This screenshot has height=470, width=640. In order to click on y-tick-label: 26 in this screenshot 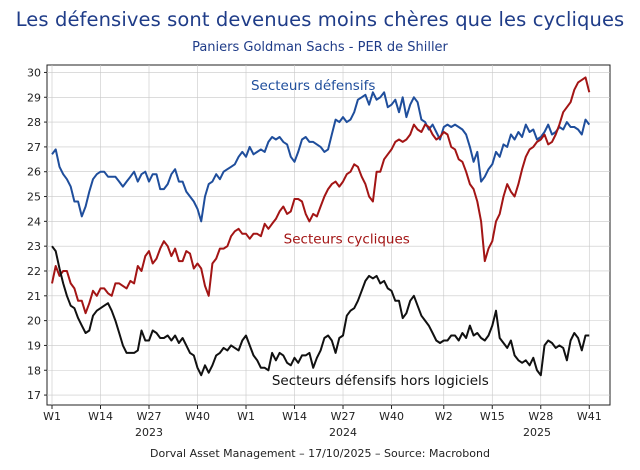, I will do `click(34, 172)`.